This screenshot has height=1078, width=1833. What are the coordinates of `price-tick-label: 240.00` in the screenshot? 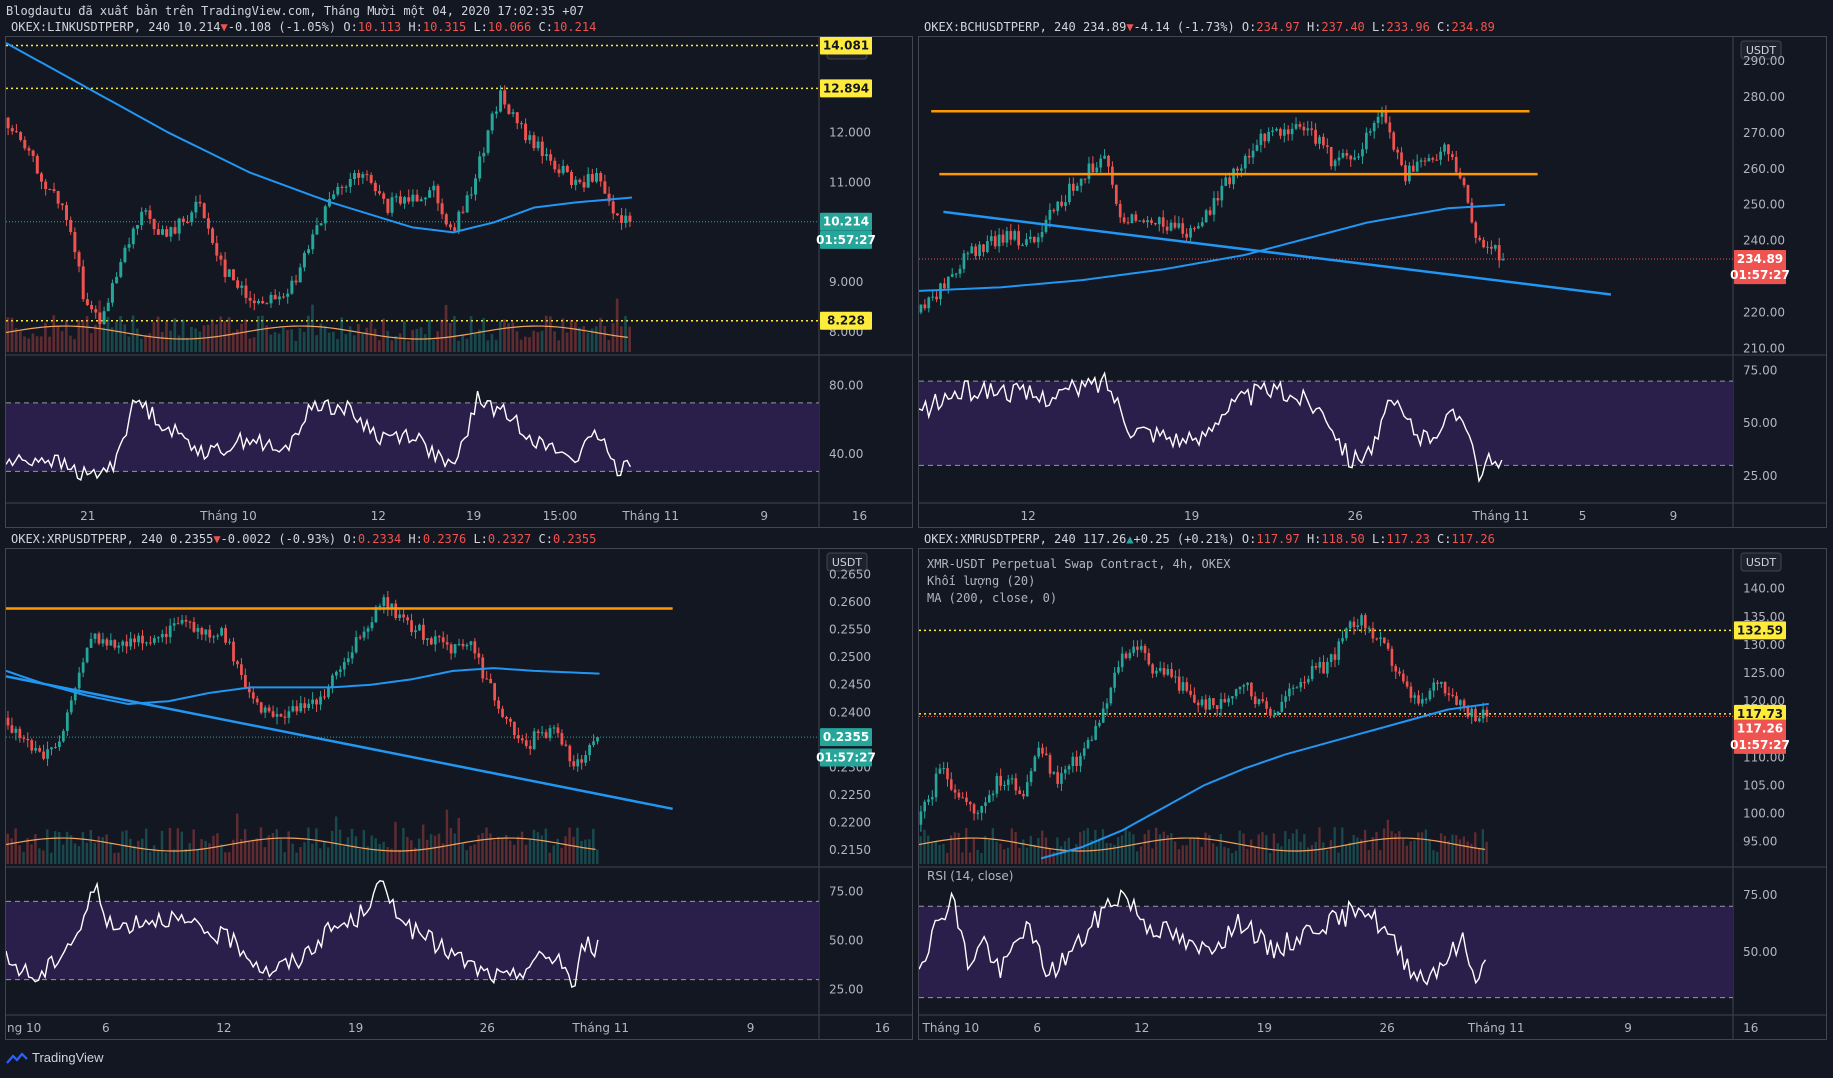 It's located at (1764, 241).